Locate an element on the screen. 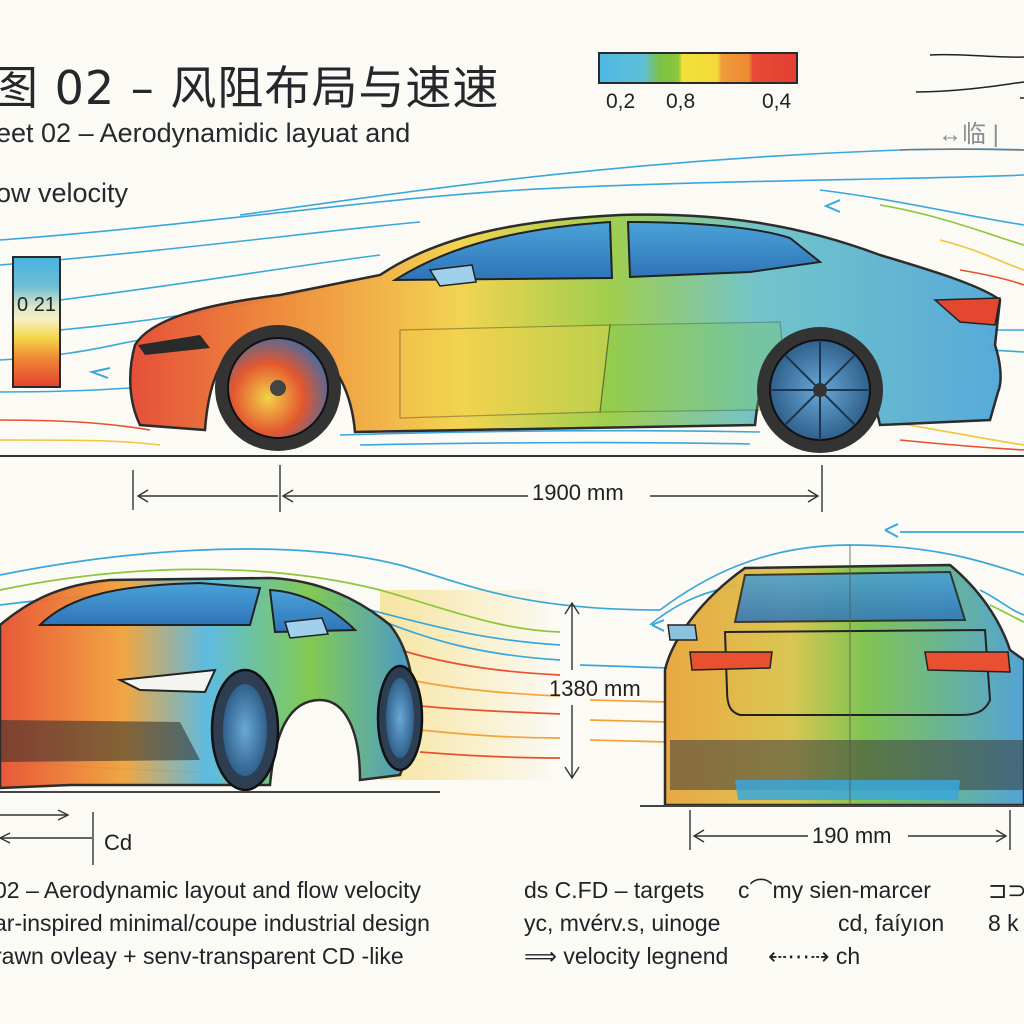 The height and width of the screenshot is (1024, 1024). width-dimension-line is located at coordinates (850, 830).